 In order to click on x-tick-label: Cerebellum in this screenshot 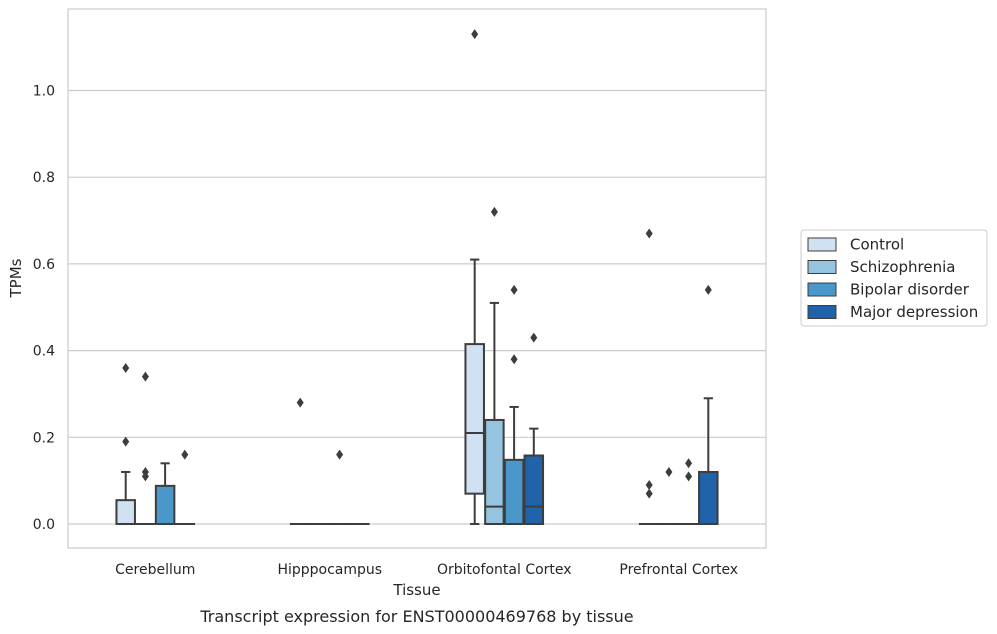, I will do `click(155, 570)`.